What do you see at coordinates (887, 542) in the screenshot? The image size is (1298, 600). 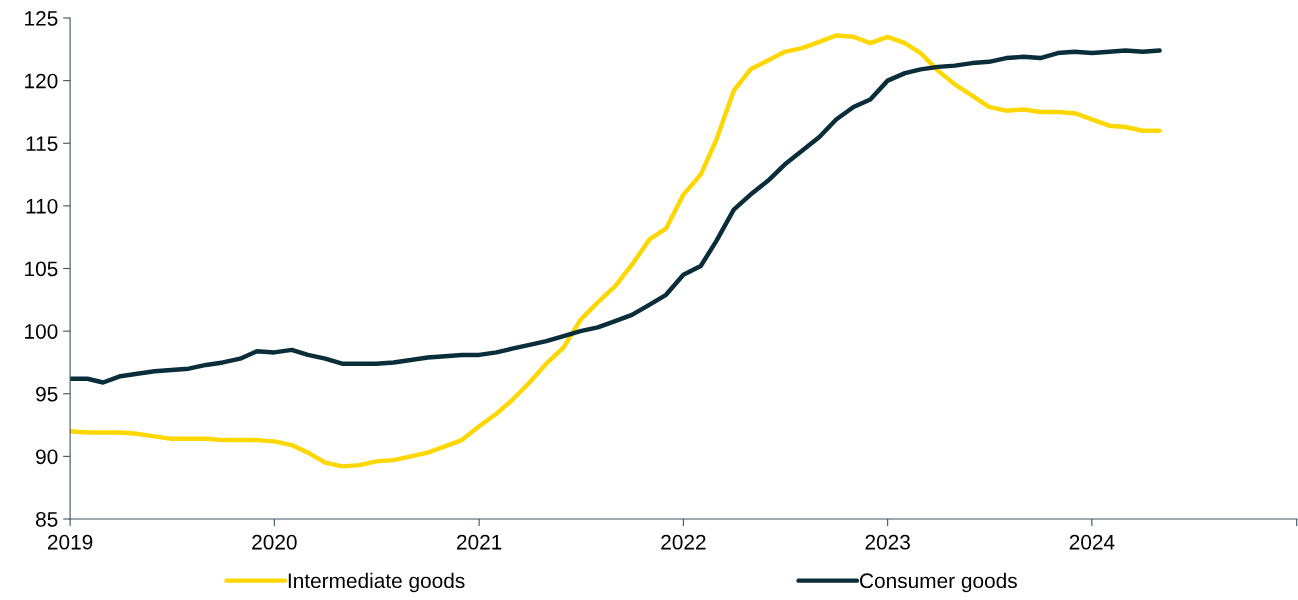 I see `x-tick-label: 2023` at bounding box center [887, 542].